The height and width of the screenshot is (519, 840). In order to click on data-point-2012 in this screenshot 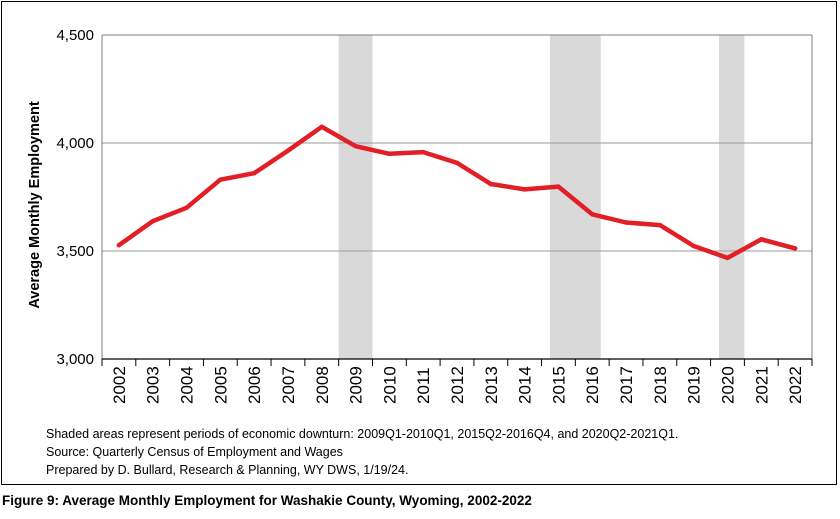, I will do `click(457, 163)`.